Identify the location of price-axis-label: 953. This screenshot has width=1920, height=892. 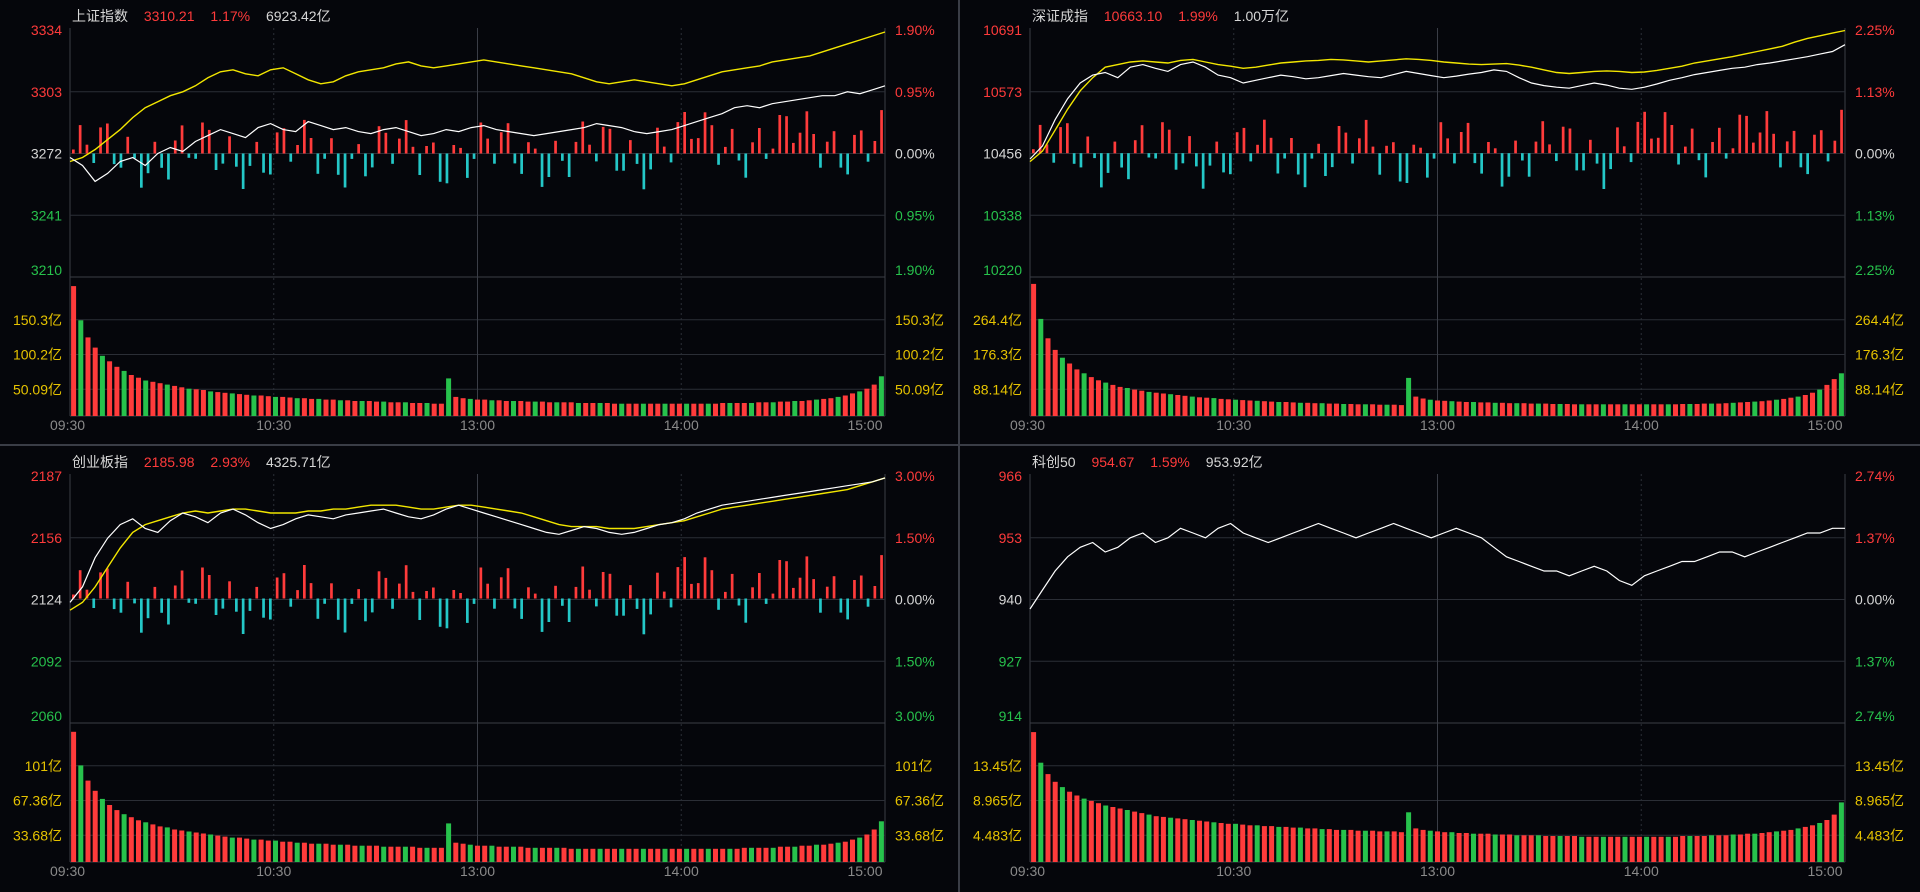
(1011, 538).